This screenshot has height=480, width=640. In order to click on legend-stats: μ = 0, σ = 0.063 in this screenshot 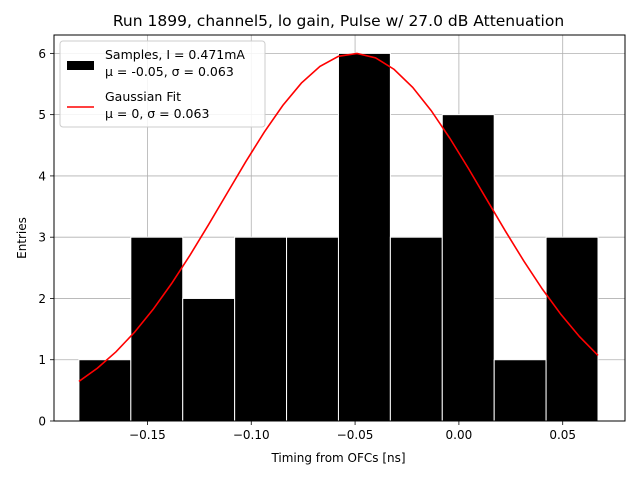, I will do `click(157, 113)`.